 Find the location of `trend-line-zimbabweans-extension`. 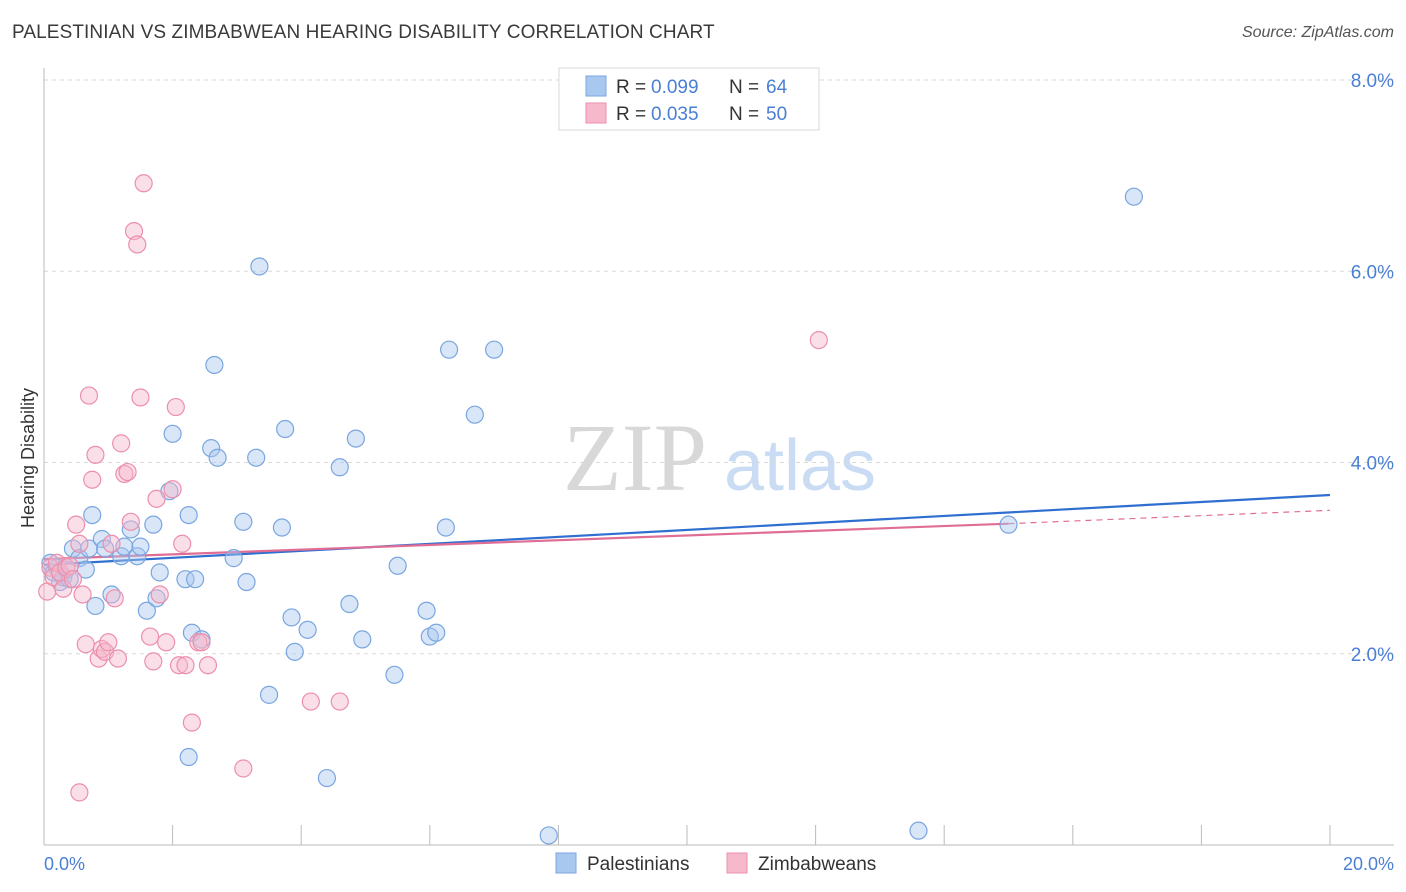

trend-line-zimbabweans-extension is located at coordinates (1169, 517).